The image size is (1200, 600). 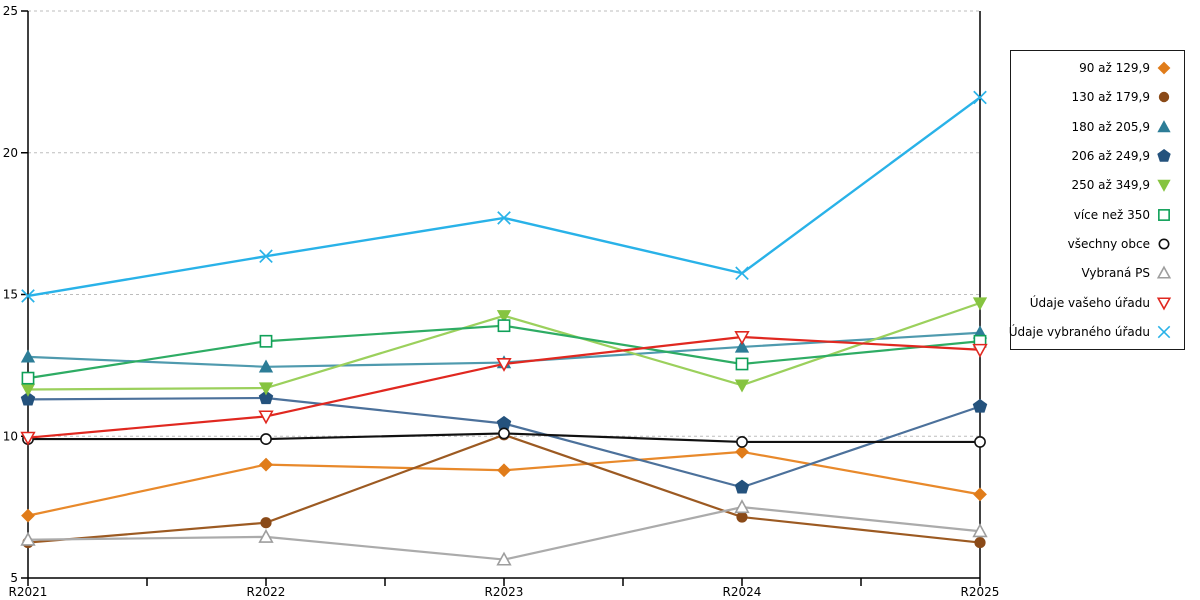 I want to click on legend-item-3: 206 až 249,9, so click(x=1093, y=155).